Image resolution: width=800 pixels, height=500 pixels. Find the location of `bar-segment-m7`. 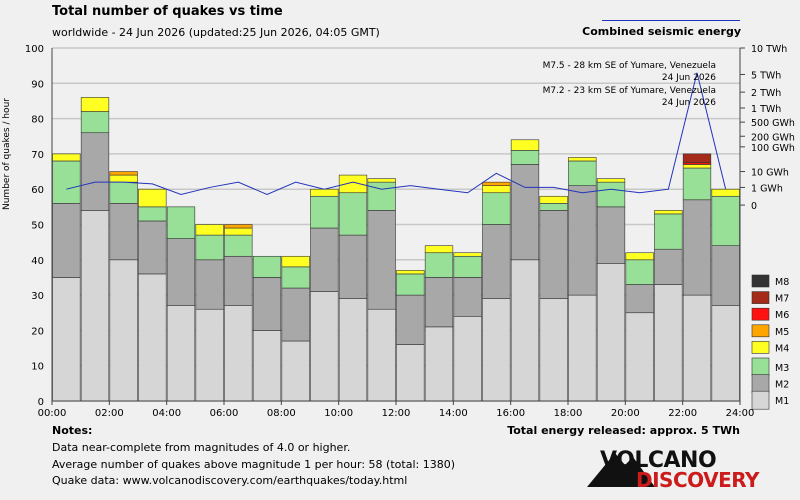

bar-segment-m7 is located at coordinates (697, 158).